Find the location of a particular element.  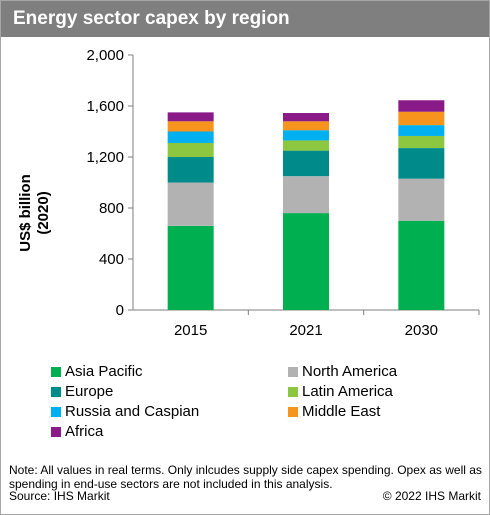

legend-item: Latin America is located at coordinates (340, 391).